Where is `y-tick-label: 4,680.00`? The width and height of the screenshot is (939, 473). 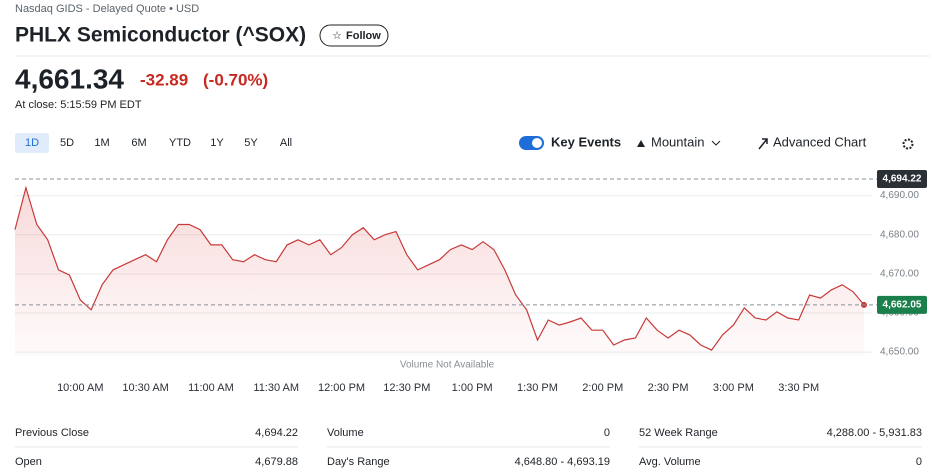
y-tick-label: 4,680.00 is located at coordinates (899, 234).